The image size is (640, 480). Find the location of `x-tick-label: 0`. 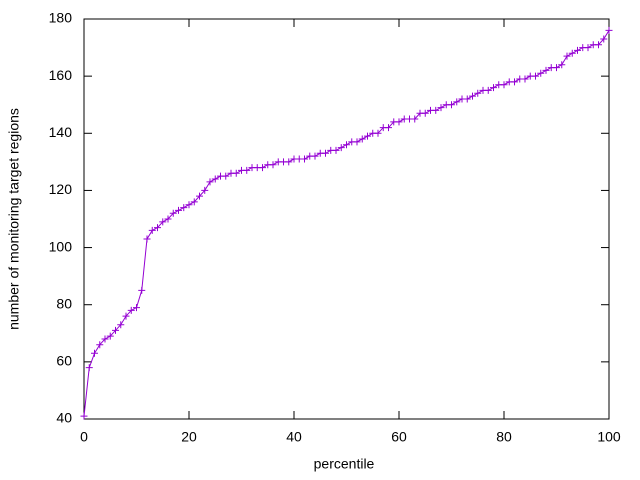

x-tick-label: 0 is located at coordinates (84, 437).